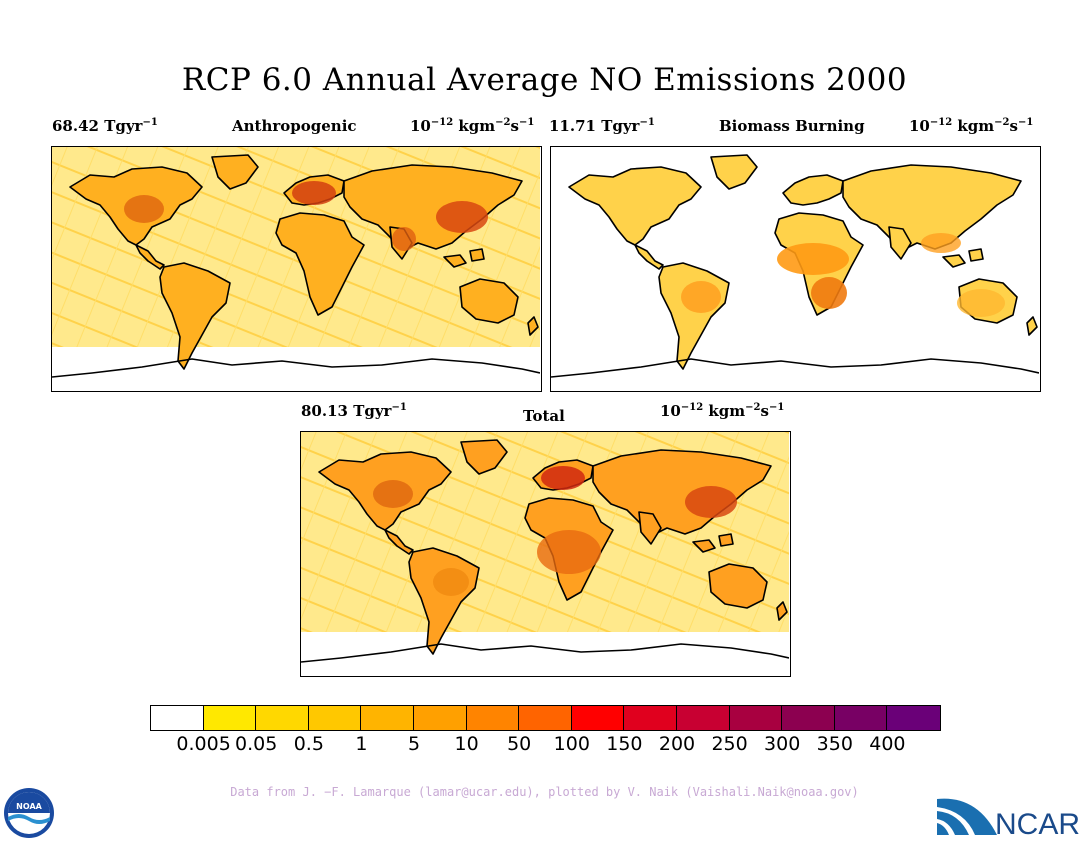 The width and height of the screenshot is (1089, 843). Describe the element at coordinates (887, 744) in the screenshot. I see `colorbar-tick-label: 400` at that location.